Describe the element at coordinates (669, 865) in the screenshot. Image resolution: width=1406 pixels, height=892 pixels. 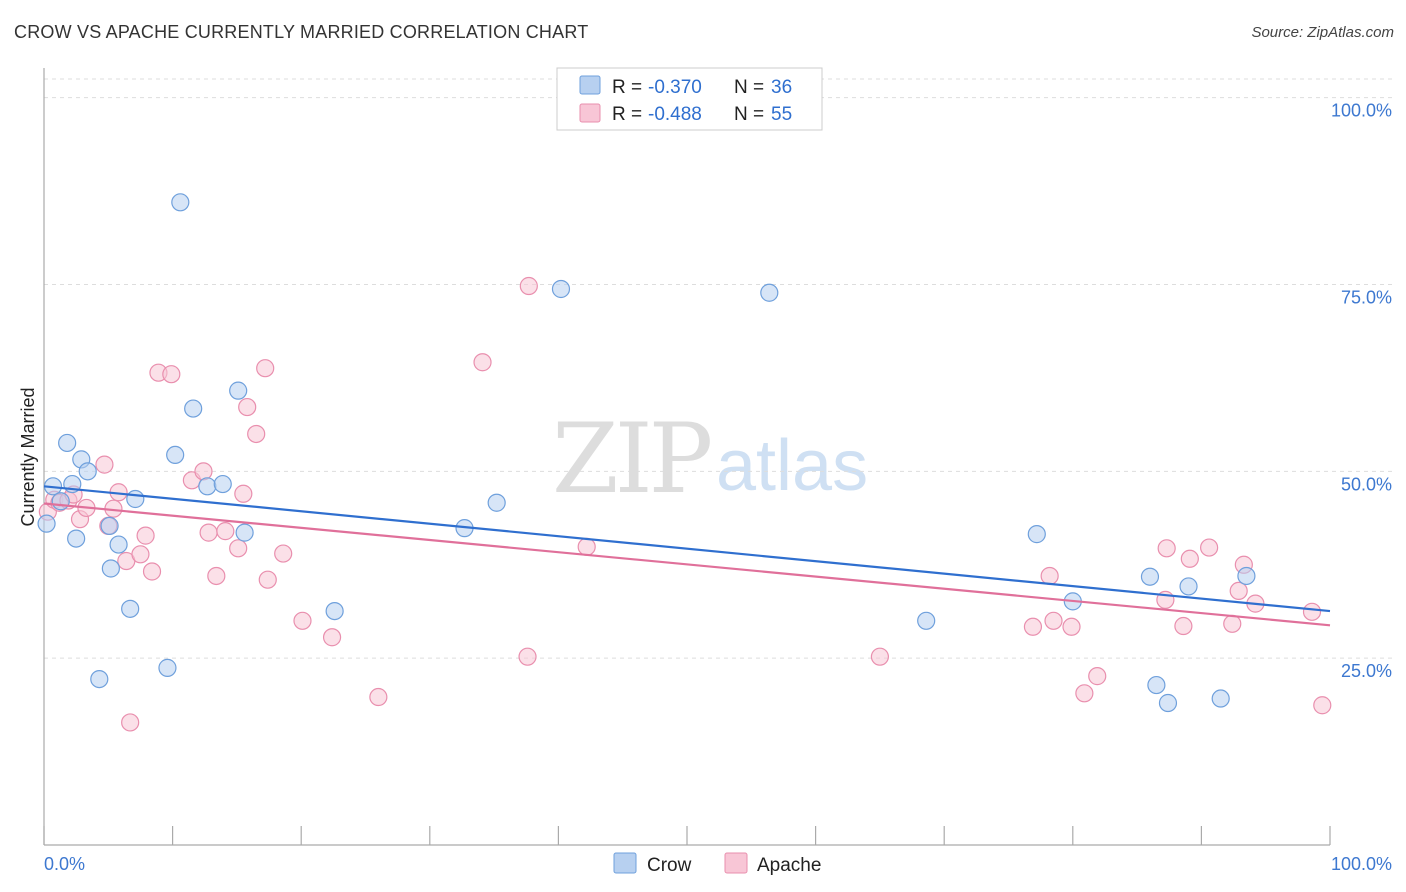
I see `legend-label-crow: Crow` at that location.